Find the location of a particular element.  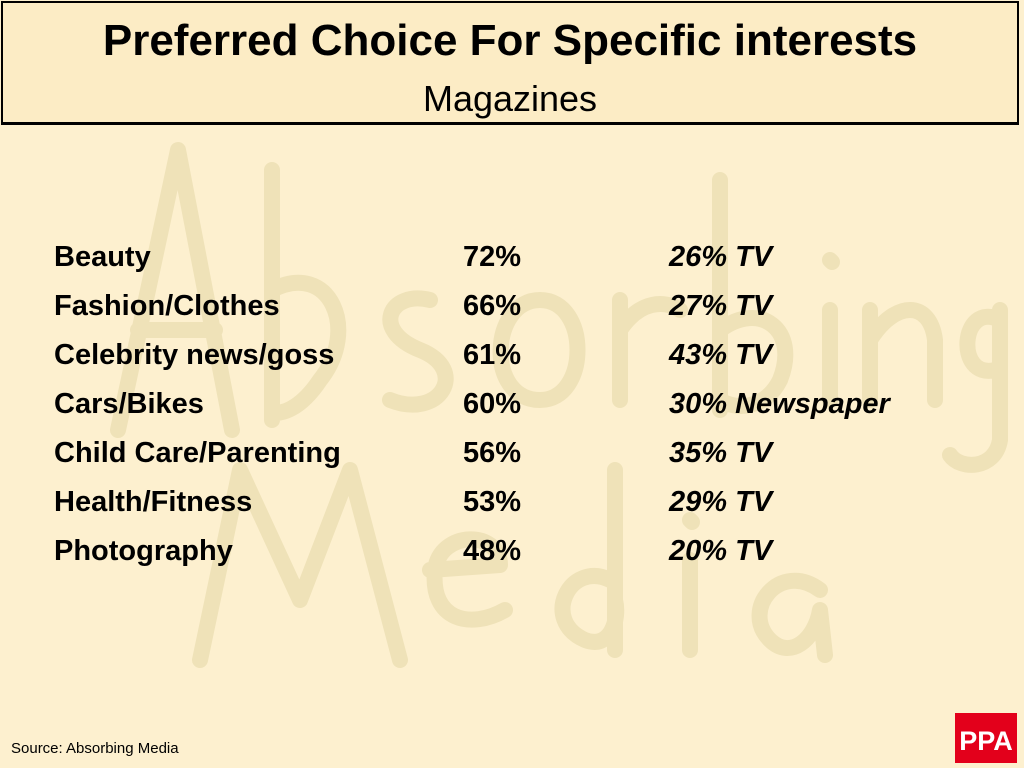

magazines-percent: 53% is located at coordinates (492, 502).